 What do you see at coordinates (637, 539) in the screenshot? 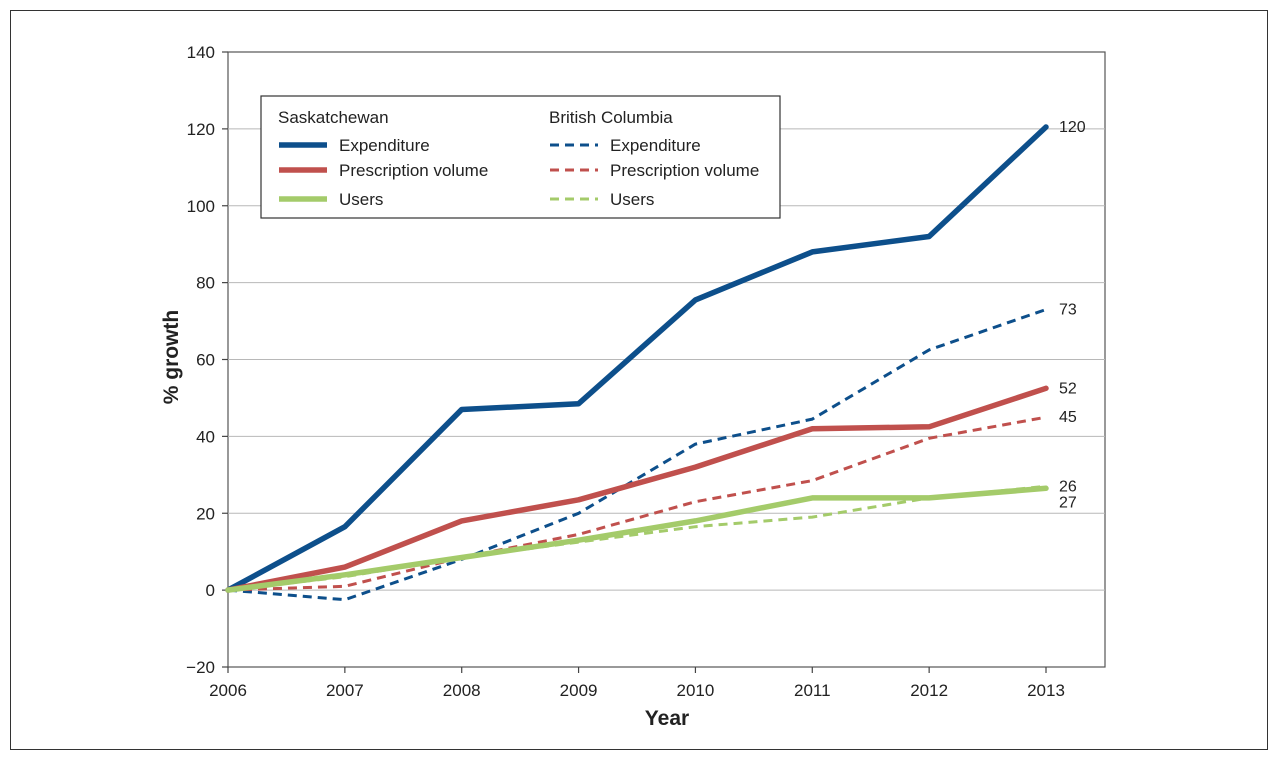
I see `sk-users-line` at bounding box center [637, 539].